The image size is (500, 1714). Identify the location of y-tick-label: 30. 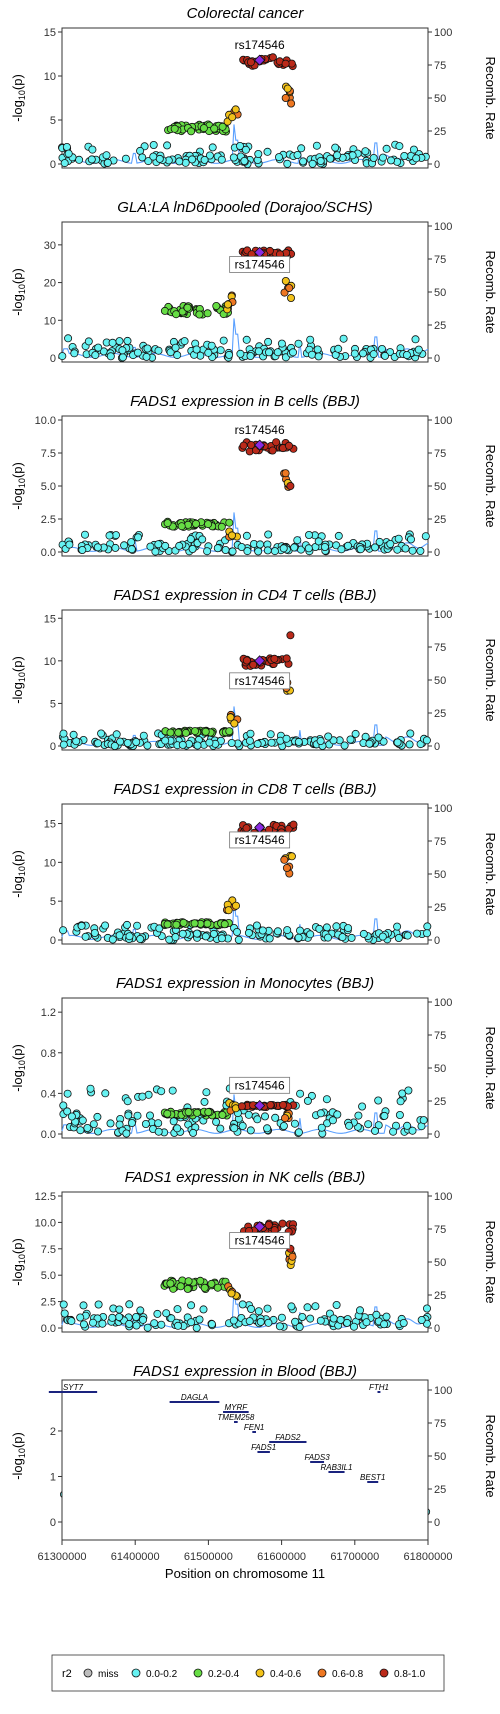
(50, 246).